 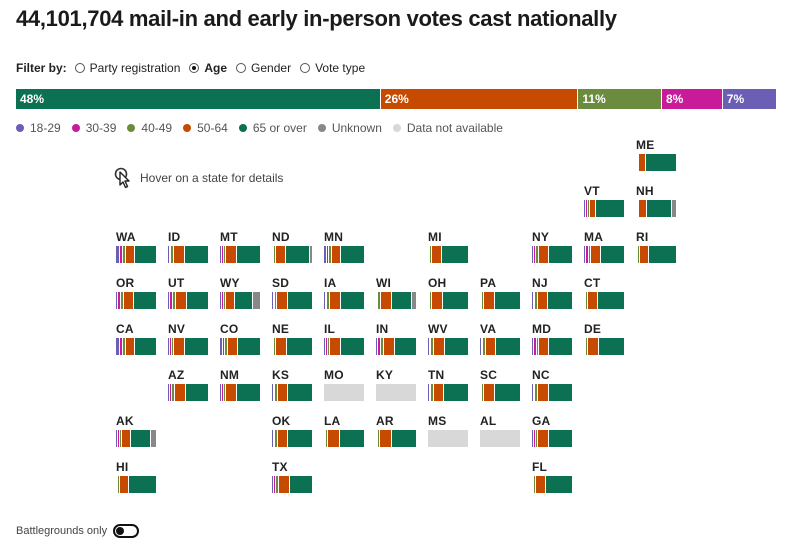 What do you see at coordinates (656, 204) in the screenshot?
I see `state-tile-nh: NH` at bounding box center [656, 204].